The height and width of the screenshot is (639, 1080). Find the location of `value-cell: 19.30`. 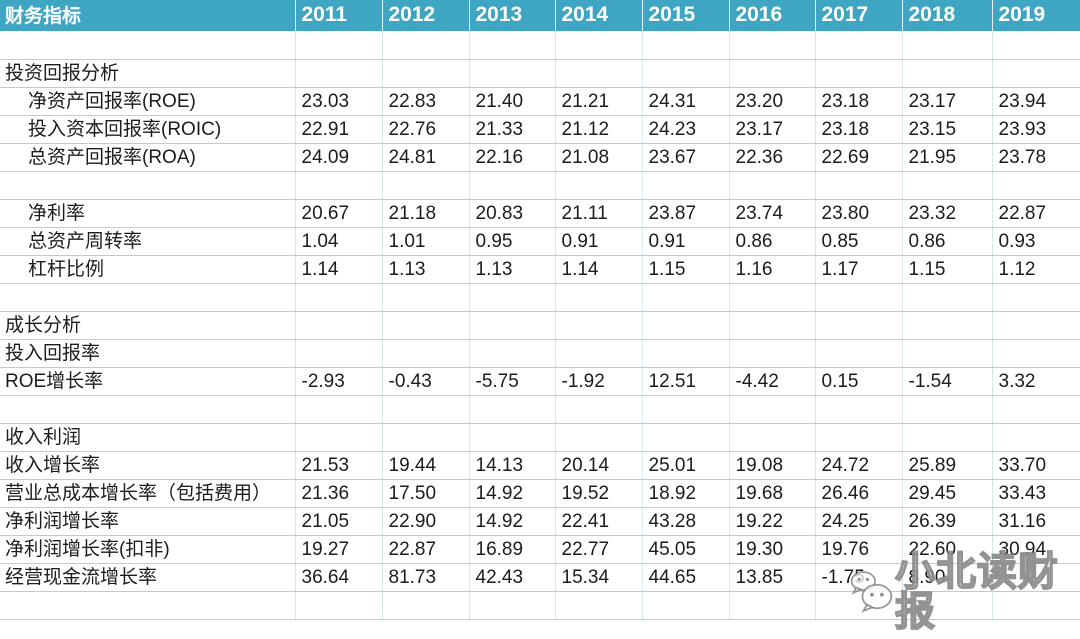

value-cell: 19.30 is located at coordinates (771, 549).